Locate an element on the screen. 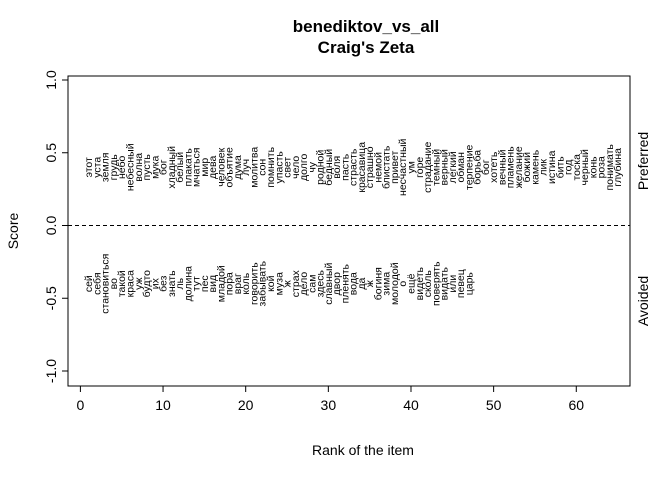 The width and height of the screenshot is (672, 480). x-axis: 0 10 20 30 40 50 60 is located at coordinates (330, 399).